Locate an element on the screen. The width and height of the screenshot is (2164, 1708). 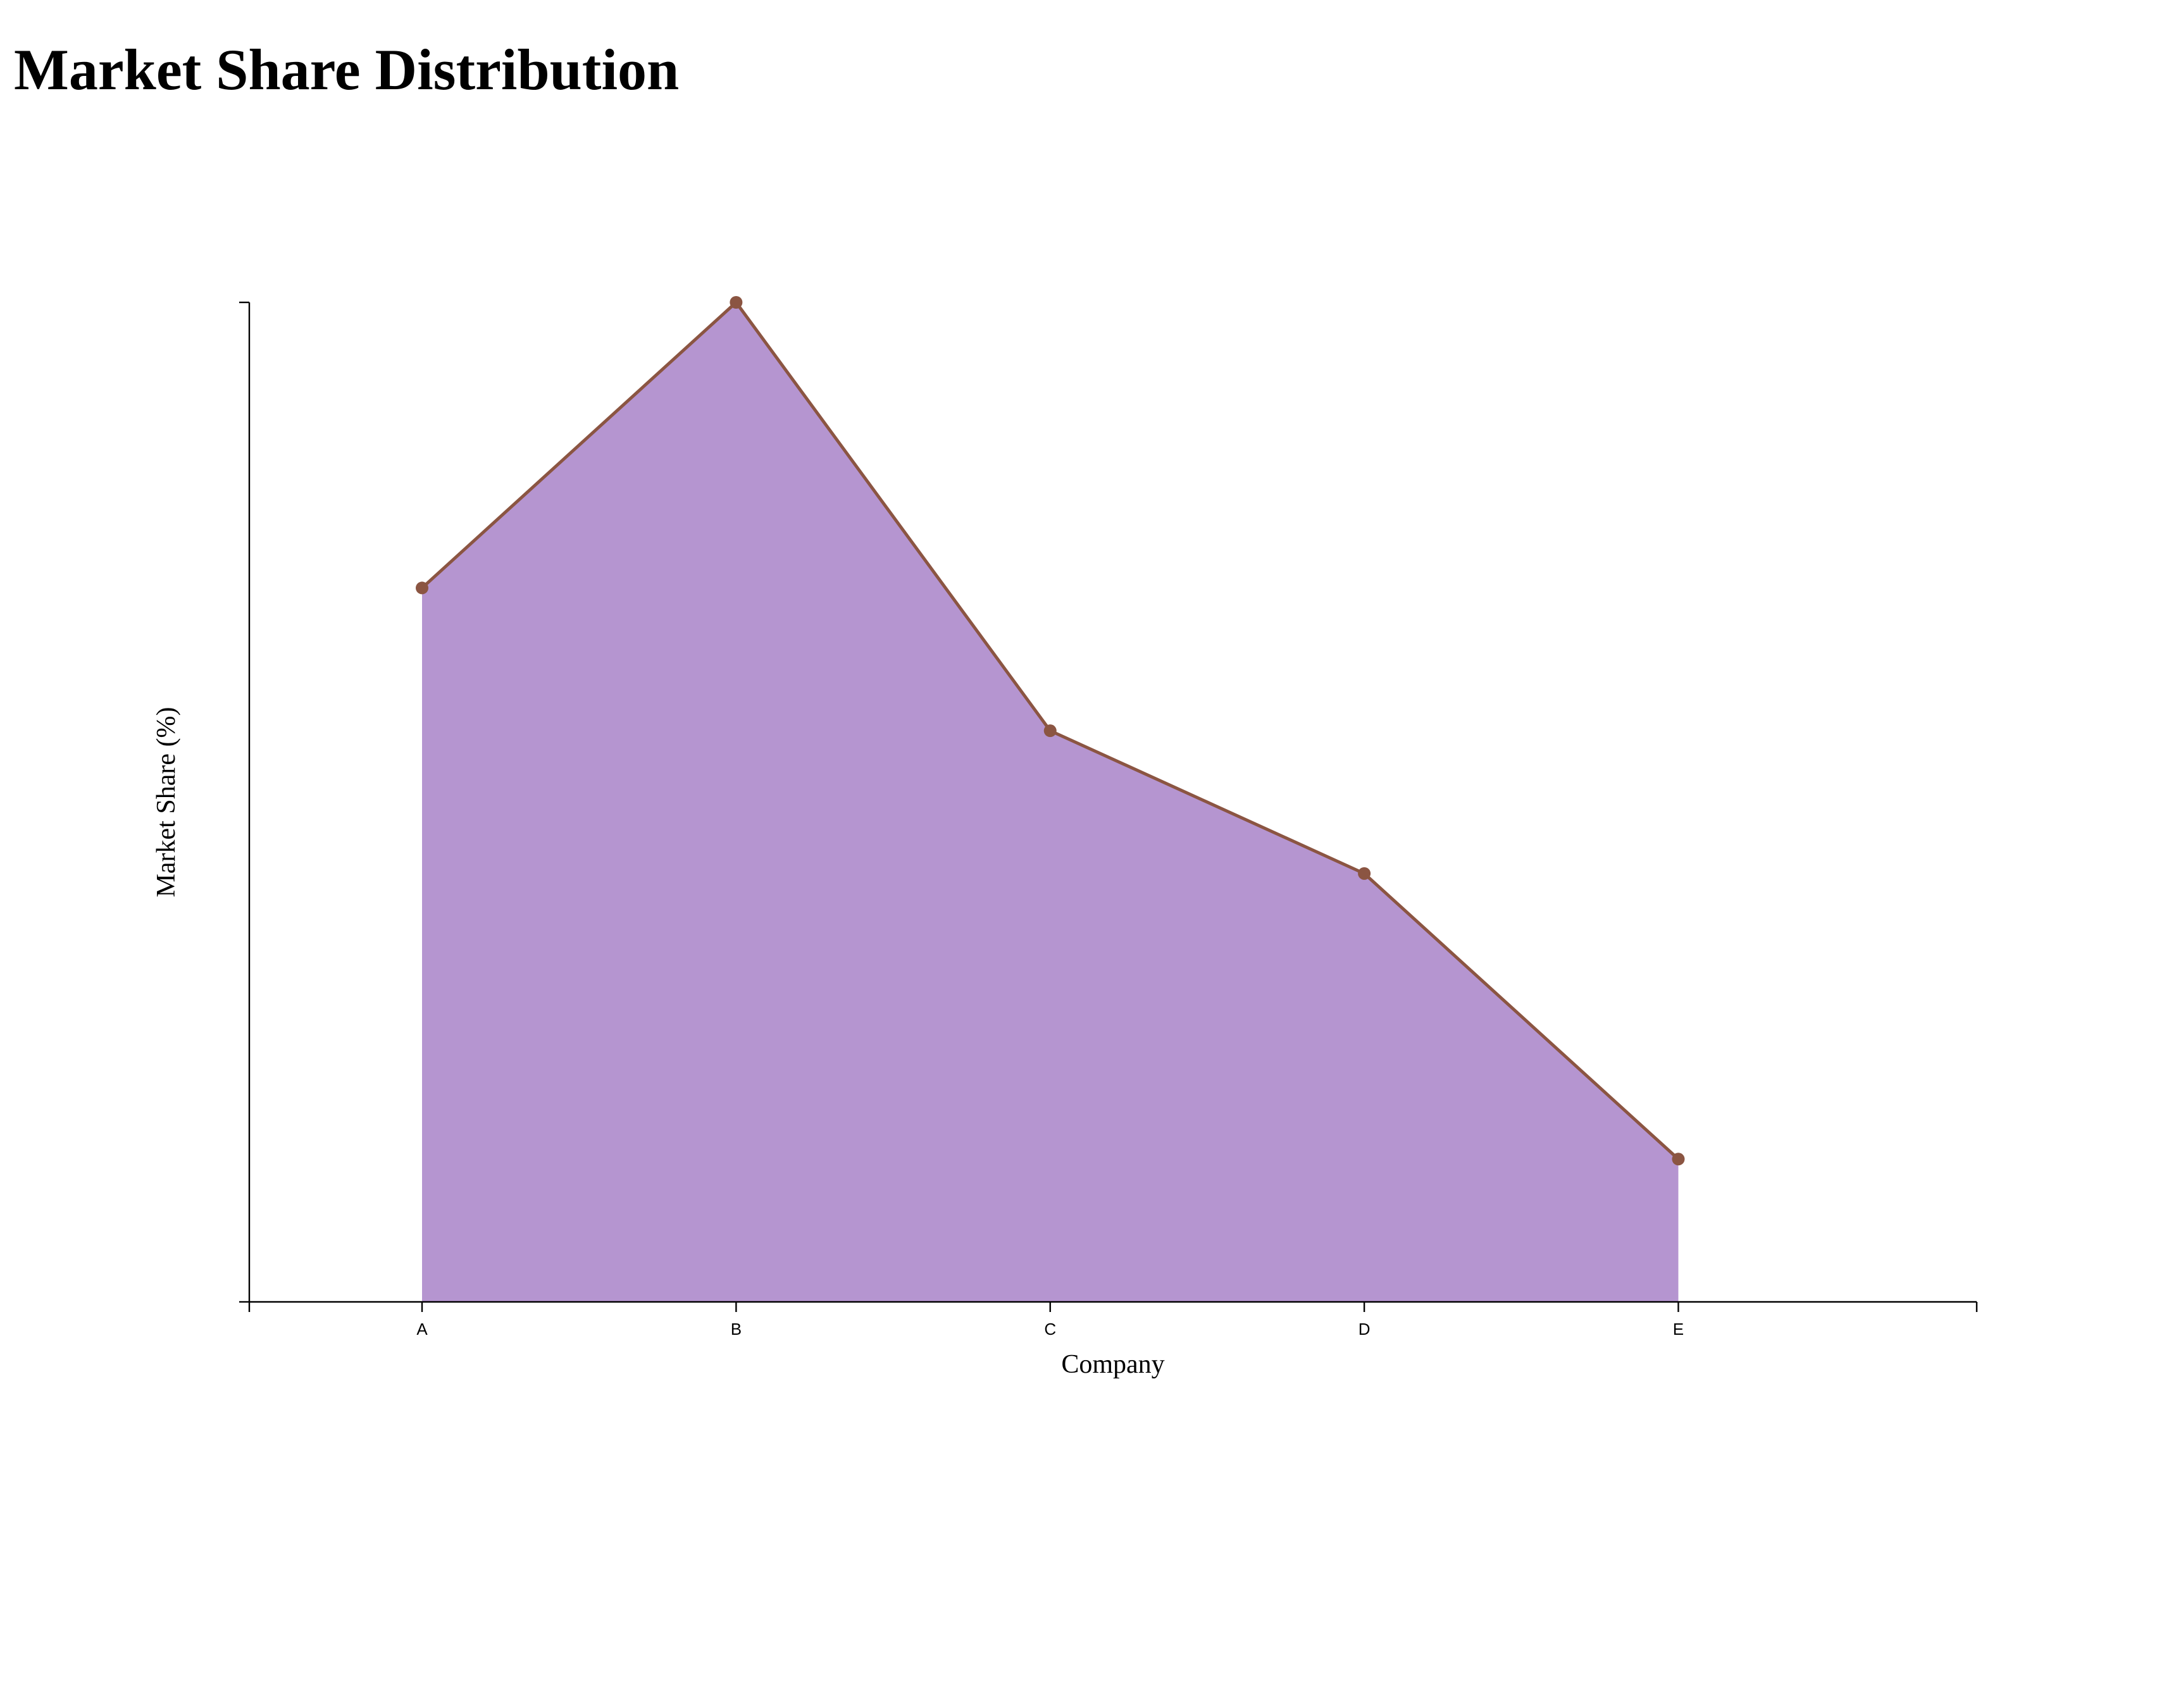
data-point-b is located at coordinates (736, 302).